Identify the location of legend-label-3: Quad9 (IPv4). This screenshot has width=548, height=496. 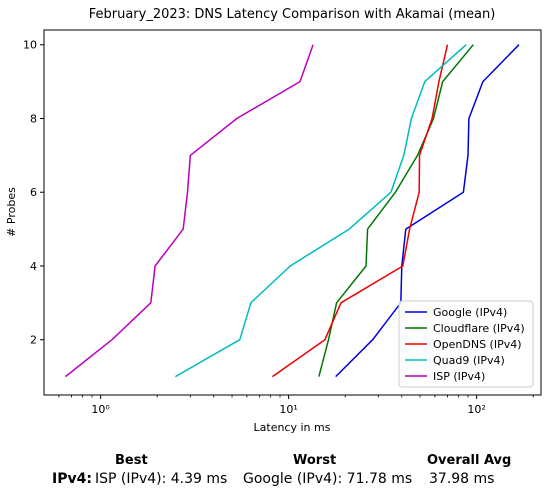
(469, 360).